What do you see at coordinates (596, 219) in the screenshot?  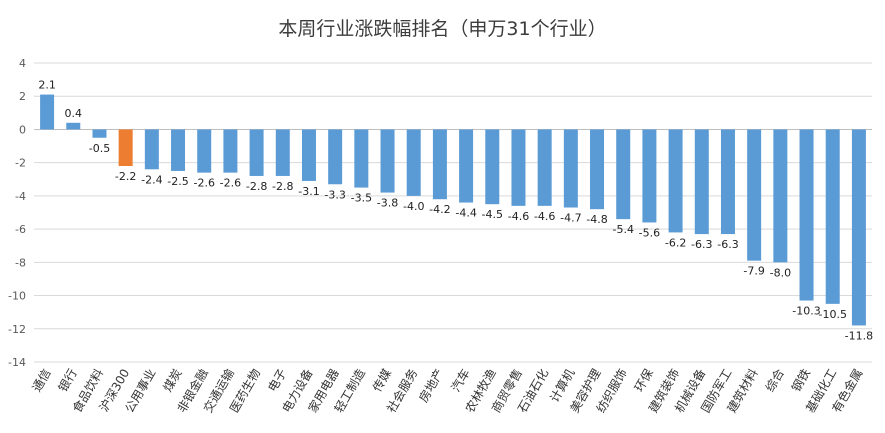 I see `data-label: -4.8` at bounding box center [596, 219].